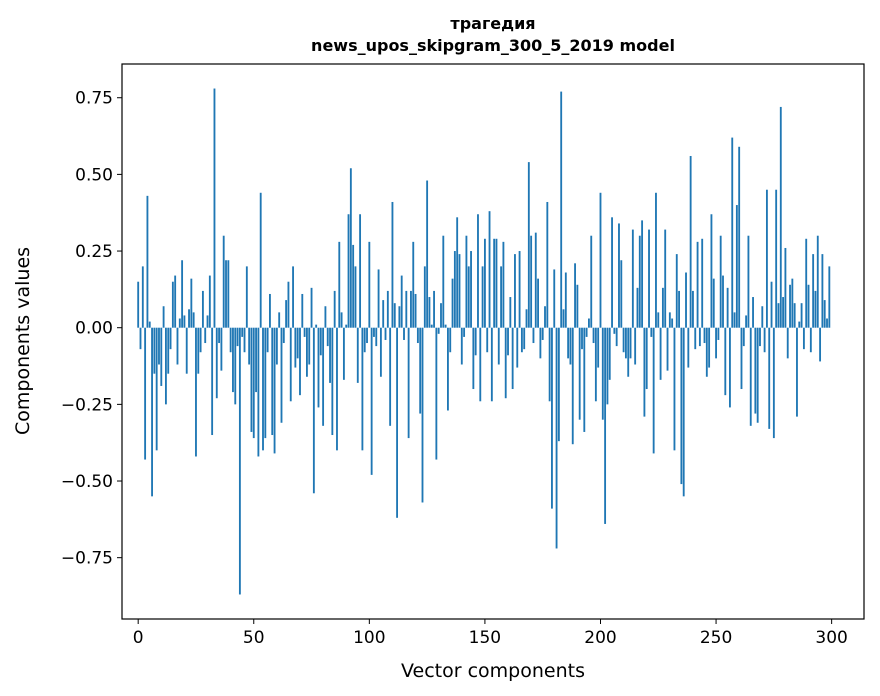 This screenshot has width=880, height=696. What do you see at coordinates (94, 329) in the screenshot?
I see `y-tick-label: 0.00` at bounding box center [94, 329].